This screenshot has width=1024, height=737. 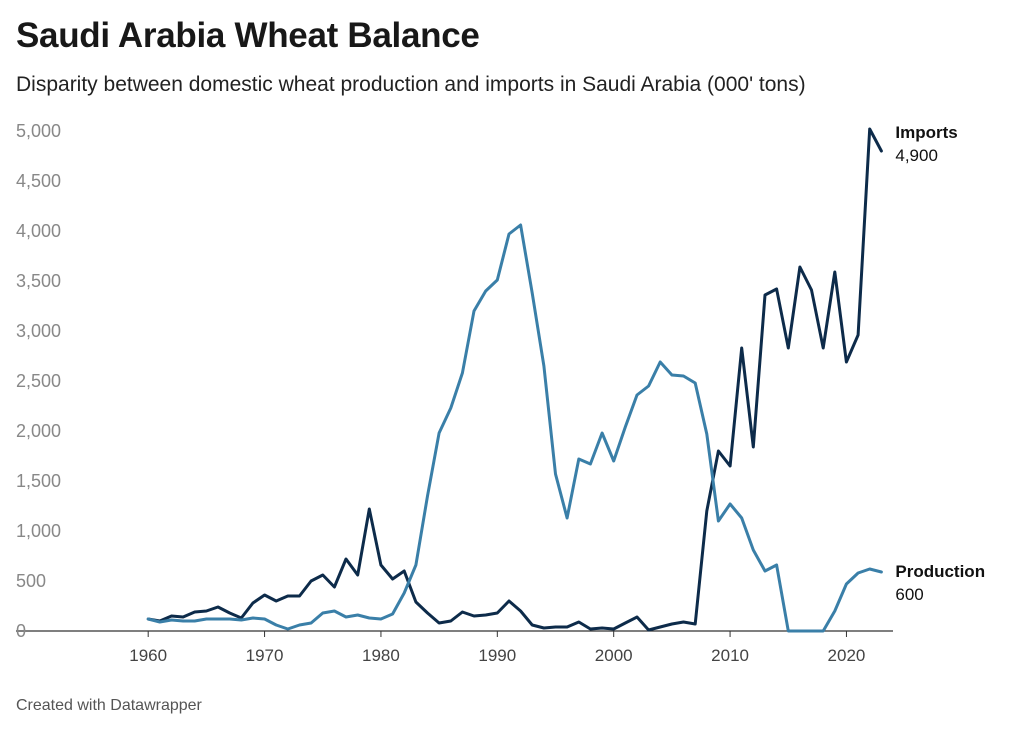 What do you see at coordinates (38, 481) in the screenshot?
I see `y-tick-label: 1,500` at bounding box center [38, 481].